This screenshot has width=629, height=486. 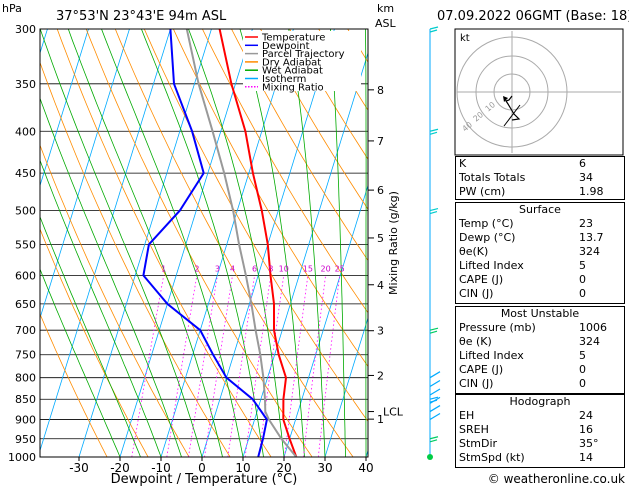 I want to click on pressure-tick-label: 900, so click(x=25, y=420).